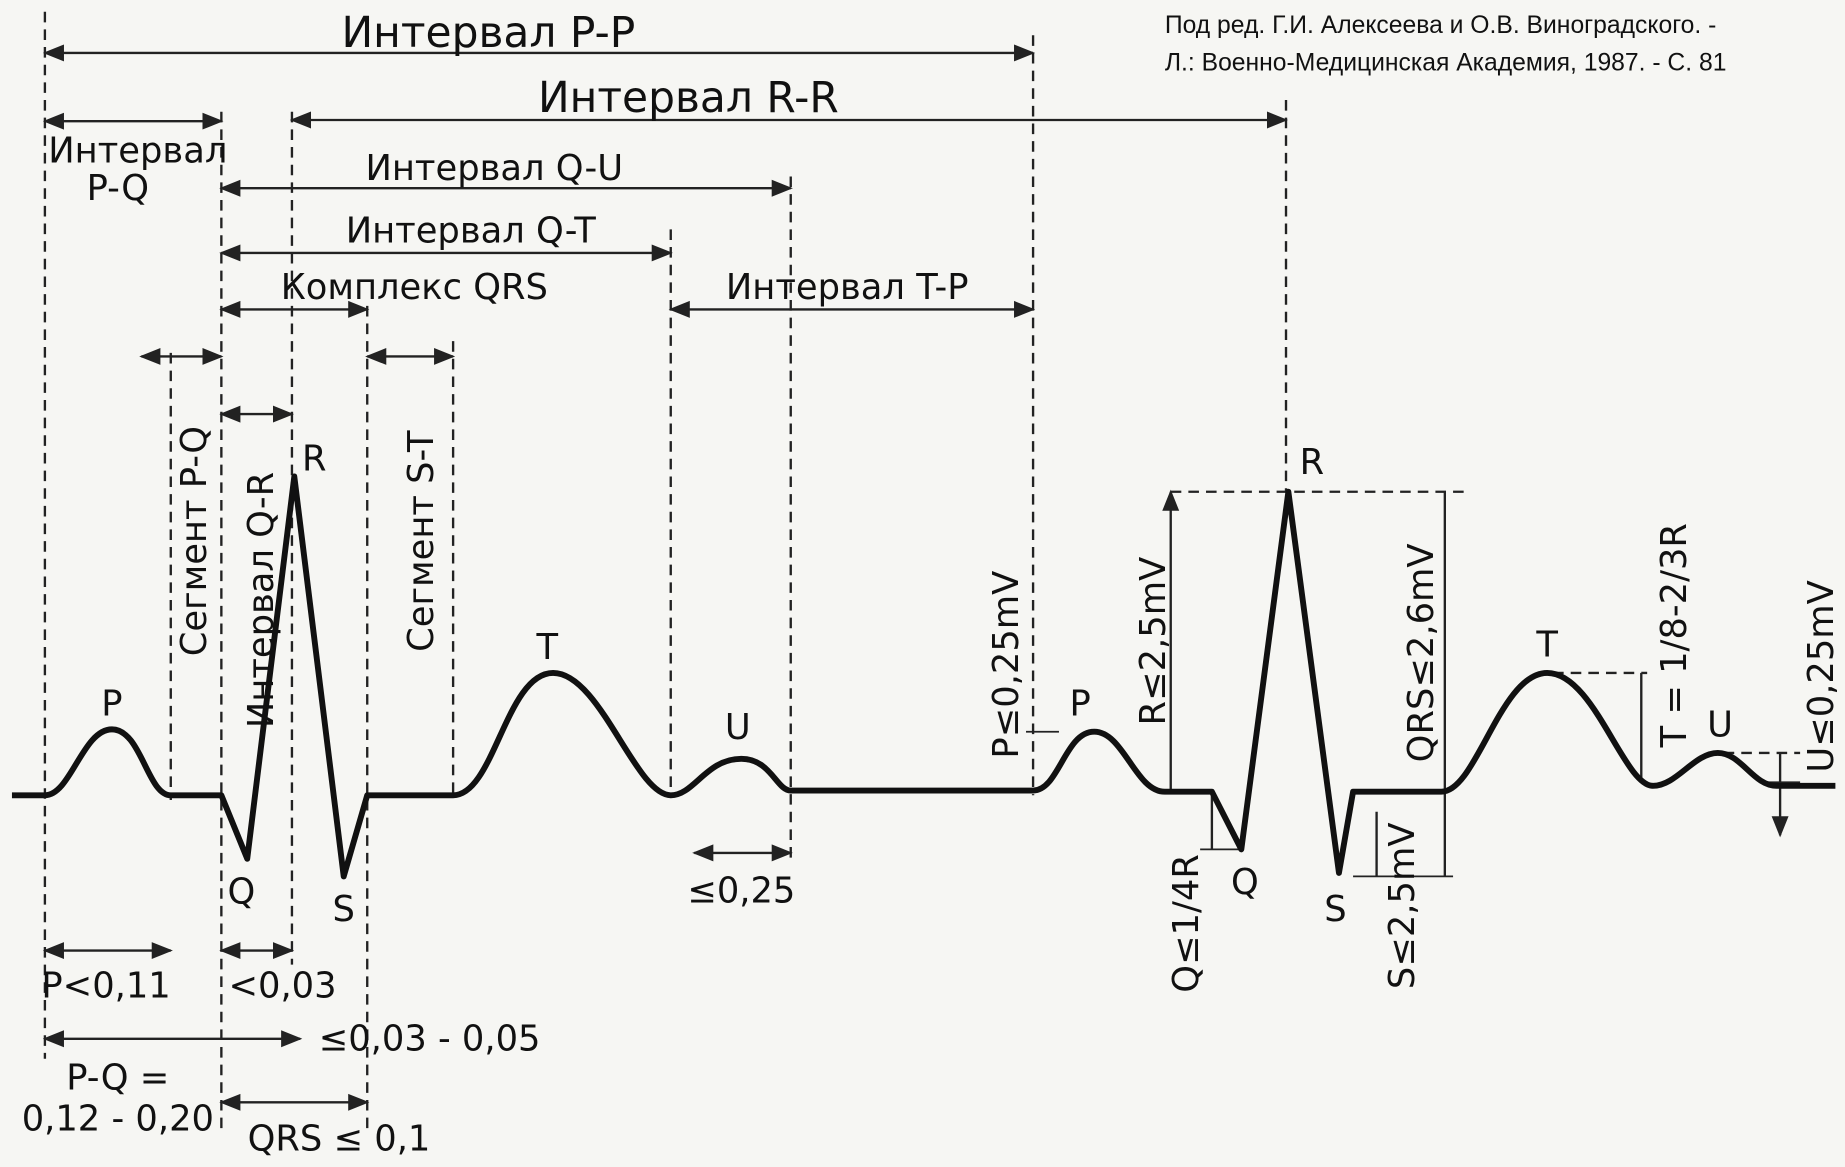 The width and height of the screenshot is (1845, 1167). Describe the element at coordinates (1674, 635) in the screenshot. I see `vertical-label: T = 1/8-2/3R` at that location.